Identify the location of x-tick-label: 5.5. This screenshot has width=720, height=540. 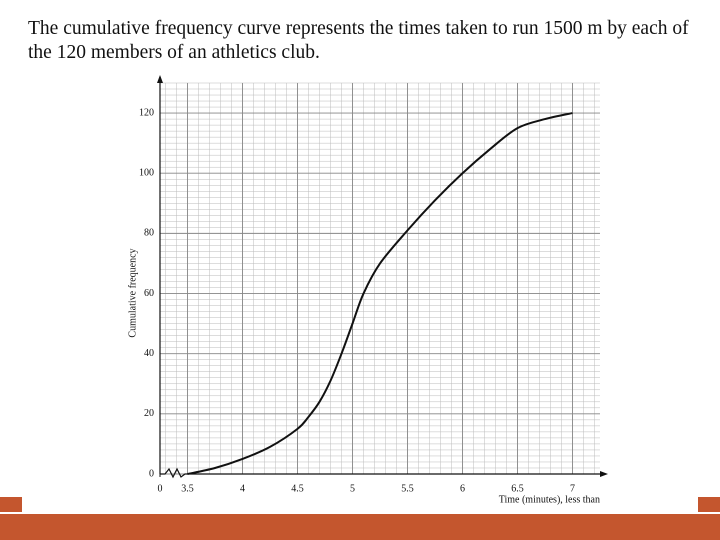
(407, 488).